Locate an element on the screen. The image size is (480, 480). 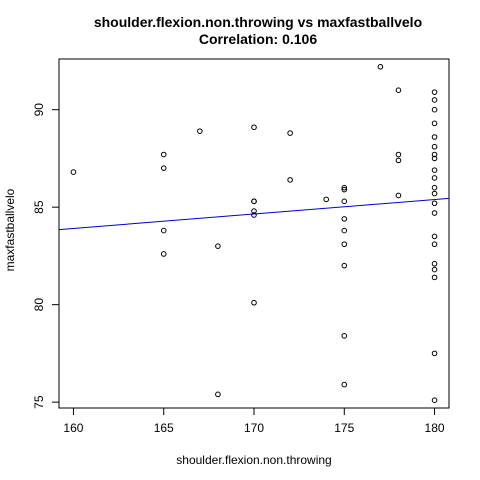
x-tick-label: 170 is located at coordinates (254, 428).